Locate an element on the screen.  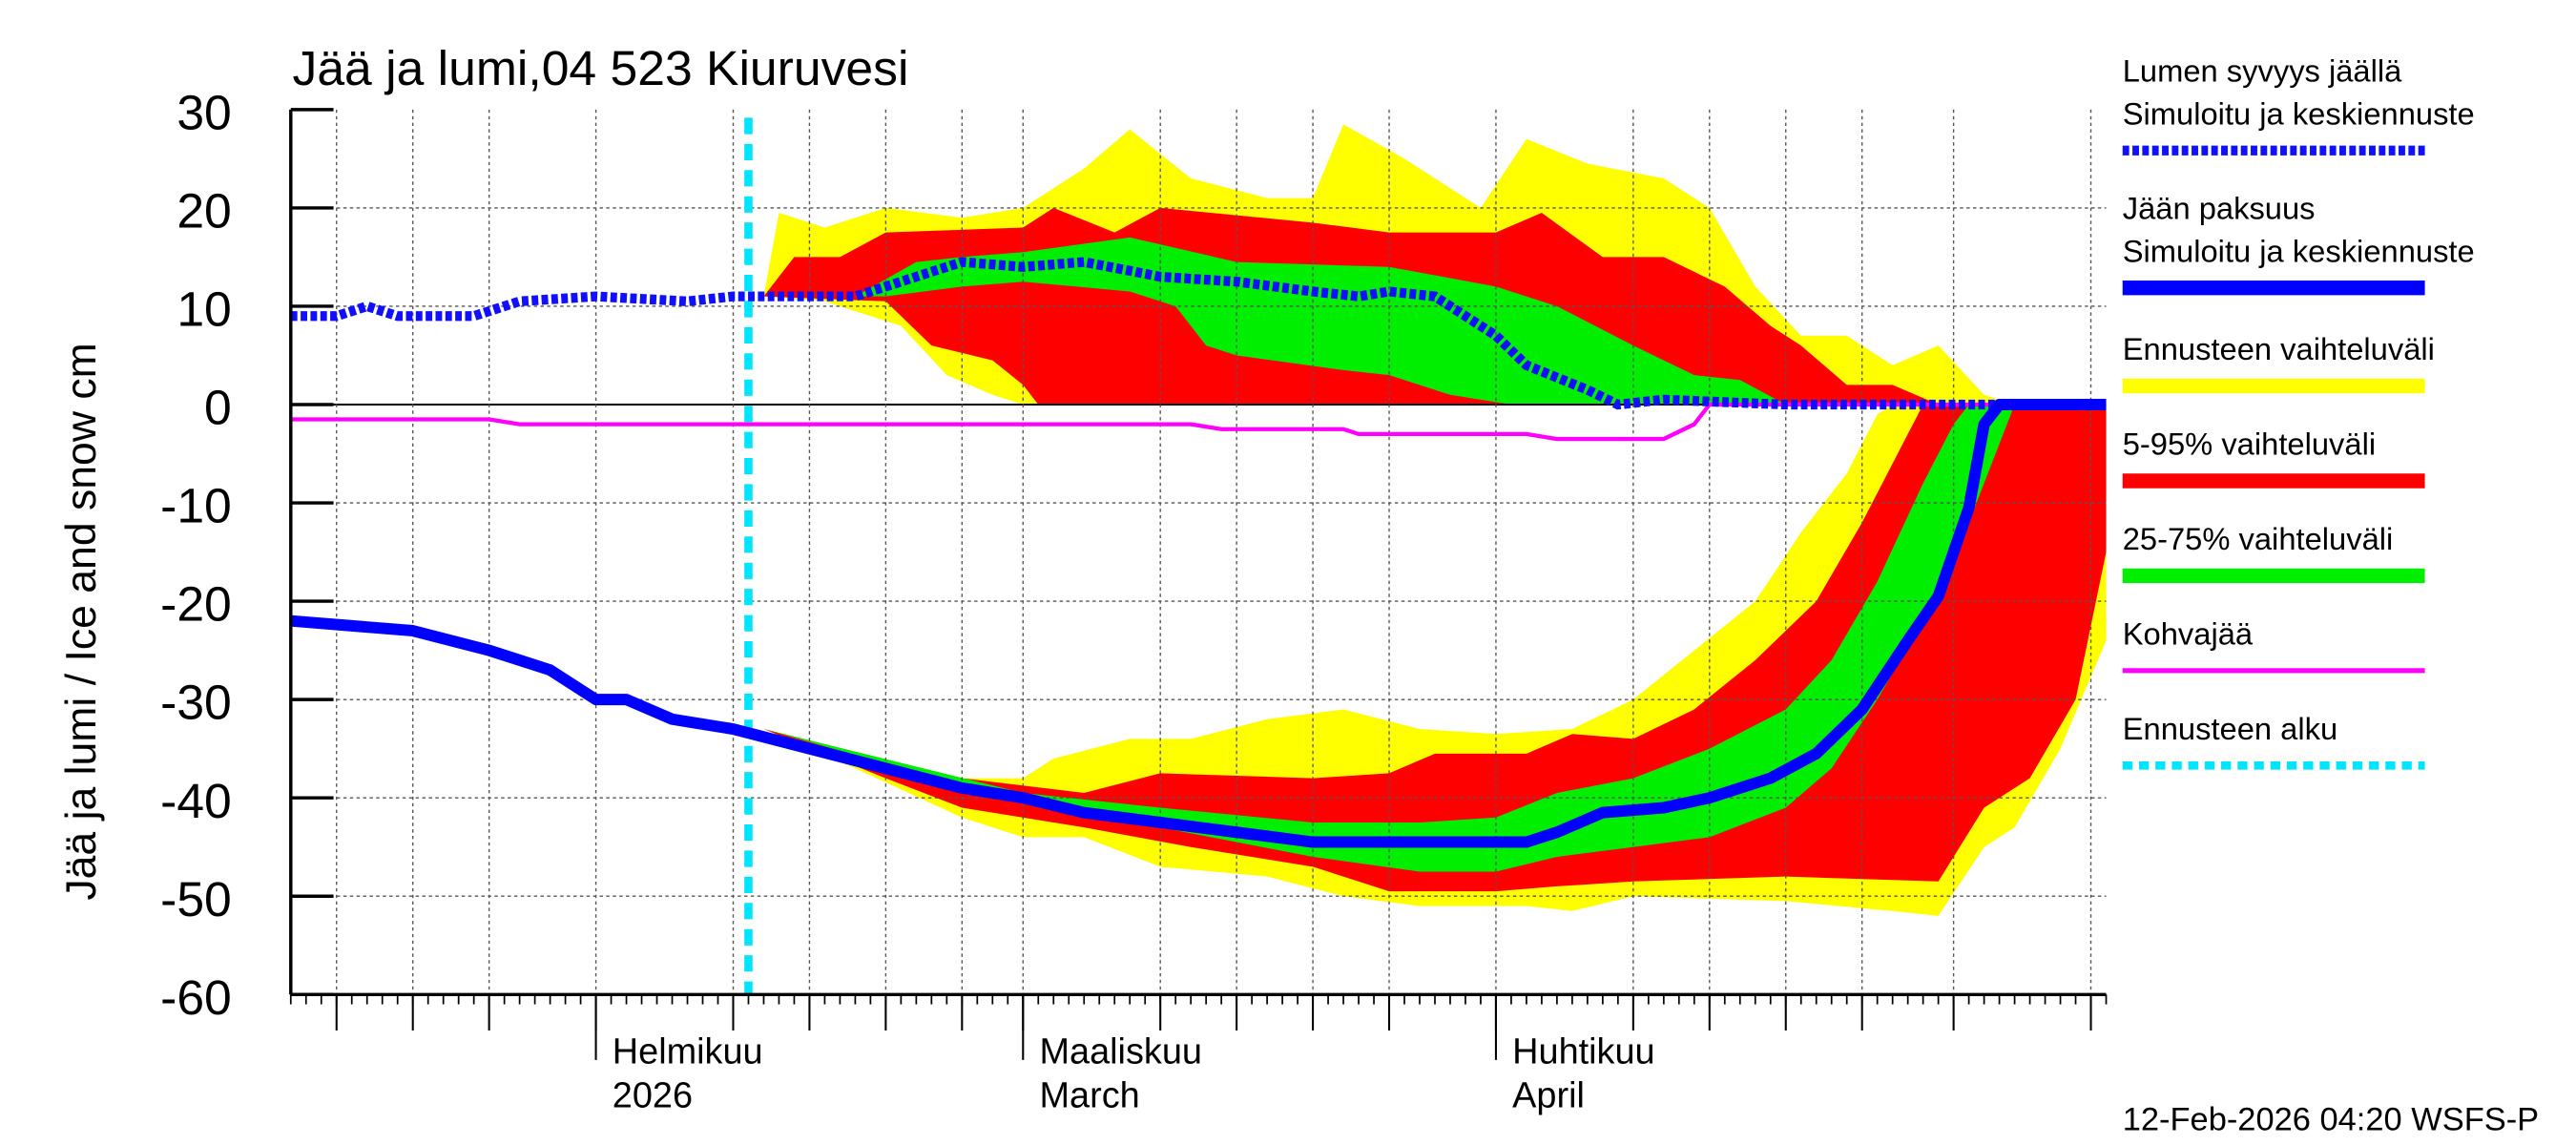
month-sublabel: April is located at coordinates (1548, 1096).